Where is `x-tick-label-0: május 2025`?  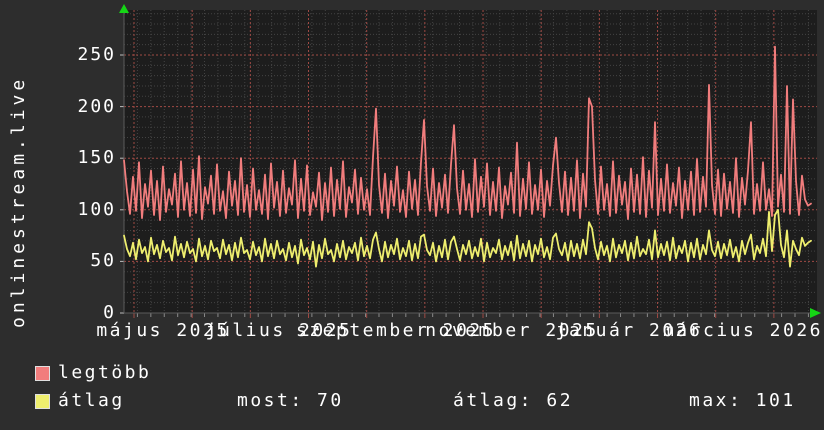
x-tick-label-0: május 2025 is located at coordinates (163, 330).